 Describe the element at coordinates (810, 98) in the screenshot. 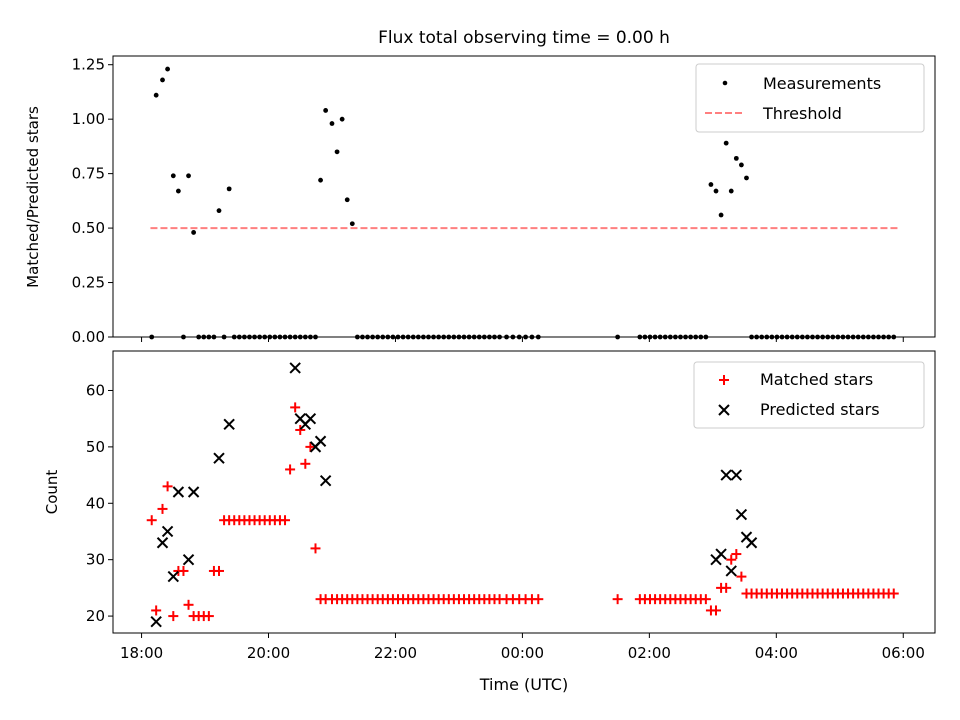

I see `top-legend: Measurements Threshold` at that location.